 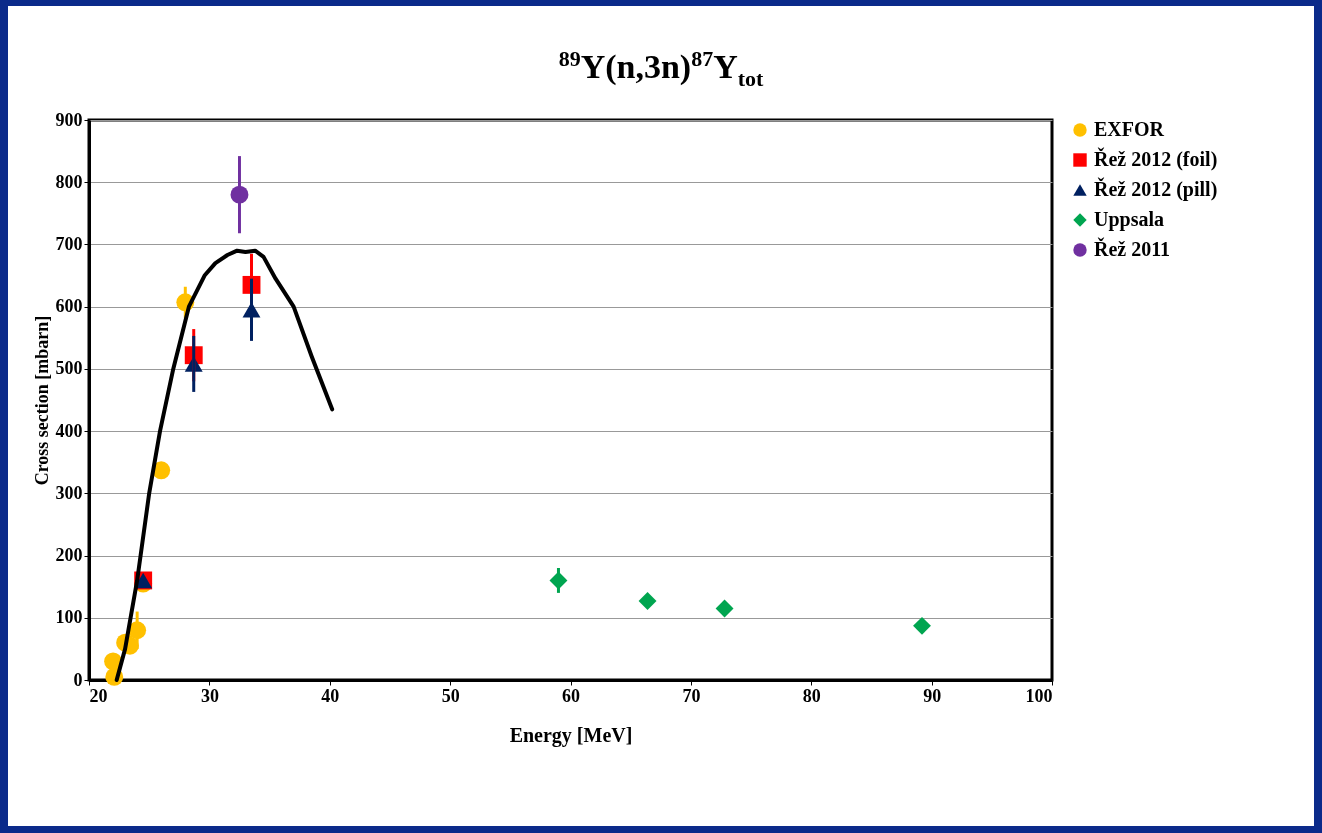 What do you see at coordinates (69, 306) in the screenshot?
I see `y-tick-label: 600` at bounding box center [69, 306].